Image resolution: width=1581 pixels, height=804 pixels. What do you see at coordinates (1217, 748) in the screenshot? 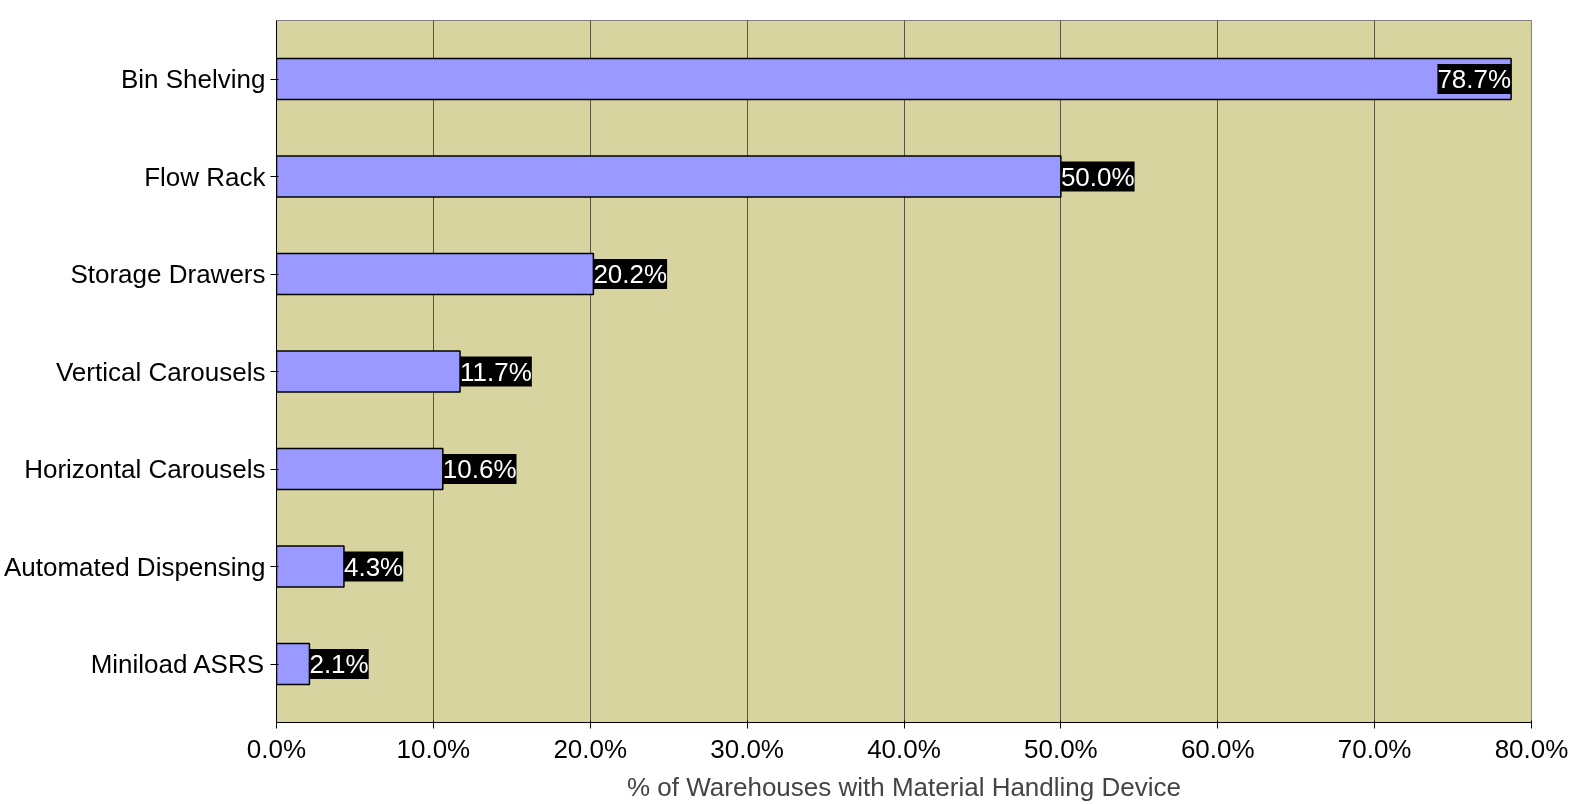
I see `x-tick-label: 60.0%` at bounding box center [1217, 748].